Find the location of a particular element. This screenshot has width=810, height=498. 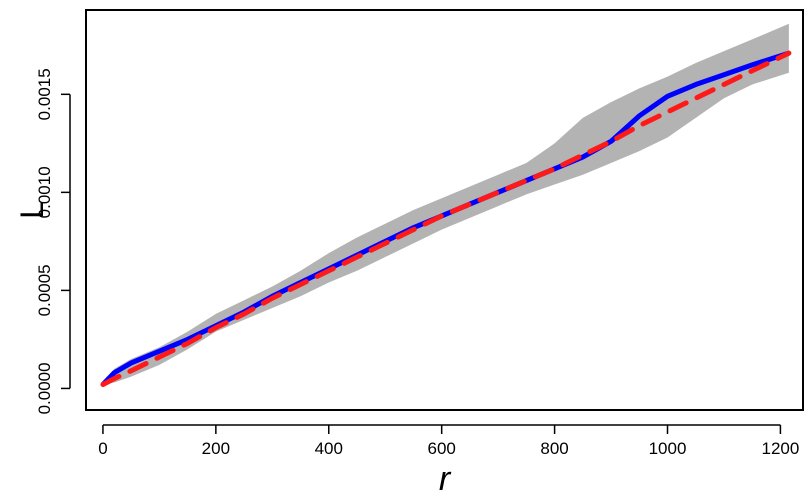

y-tick-label: 0.0015 is located at coordinates (44, 94).